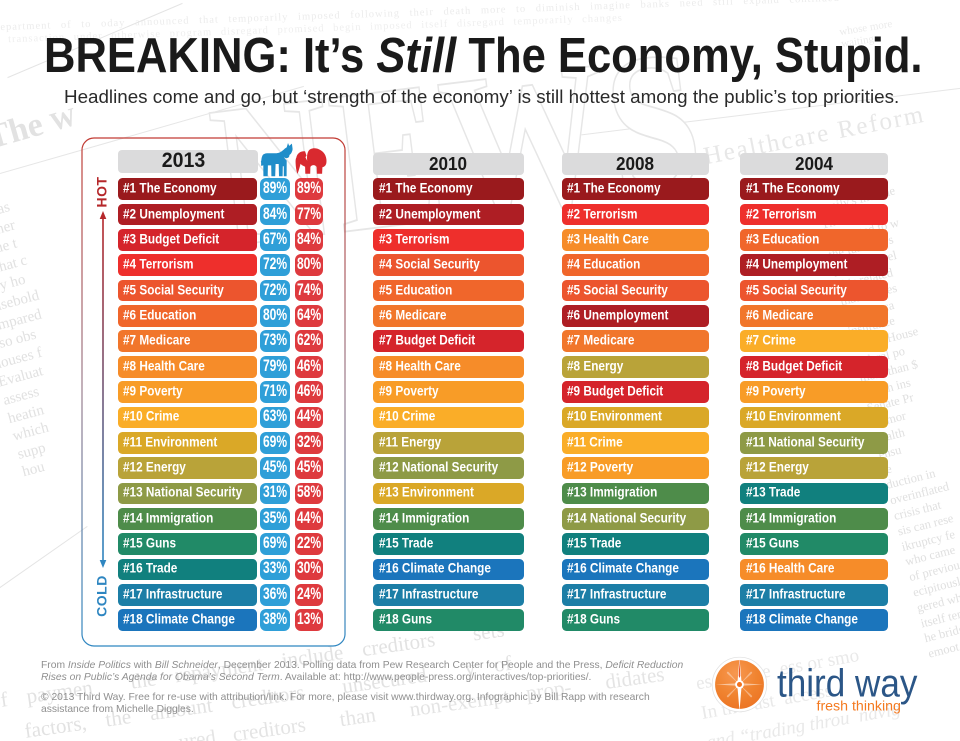 This screenshot has width=960, height=741. What do you see at coordinates (859, 707) in the screenshot?
I see `svg-text: fresh thinking` at bounding box center [859, 707].